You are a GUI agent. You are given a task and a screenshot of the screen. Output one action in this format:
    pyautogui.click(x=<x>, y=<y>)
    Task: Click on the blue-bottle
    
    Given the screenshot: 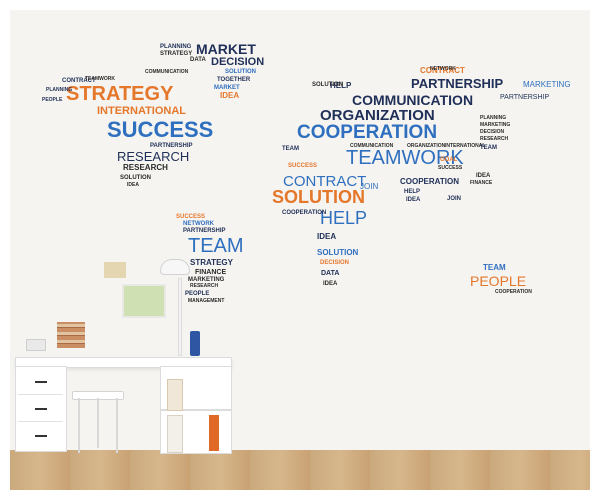 What is the action you would take?
    pyautogui.click(x=195, y=343)
    